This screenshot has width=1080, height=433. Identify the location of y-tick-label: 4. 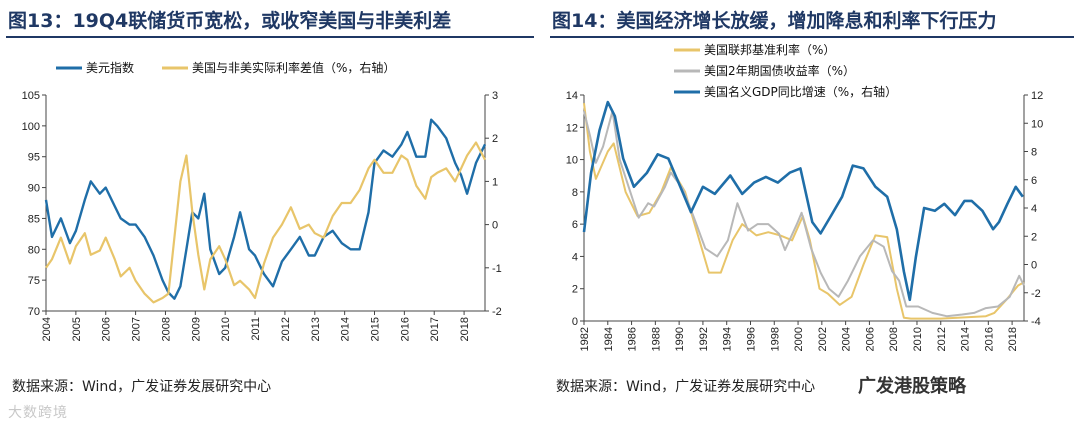
(575, 257).